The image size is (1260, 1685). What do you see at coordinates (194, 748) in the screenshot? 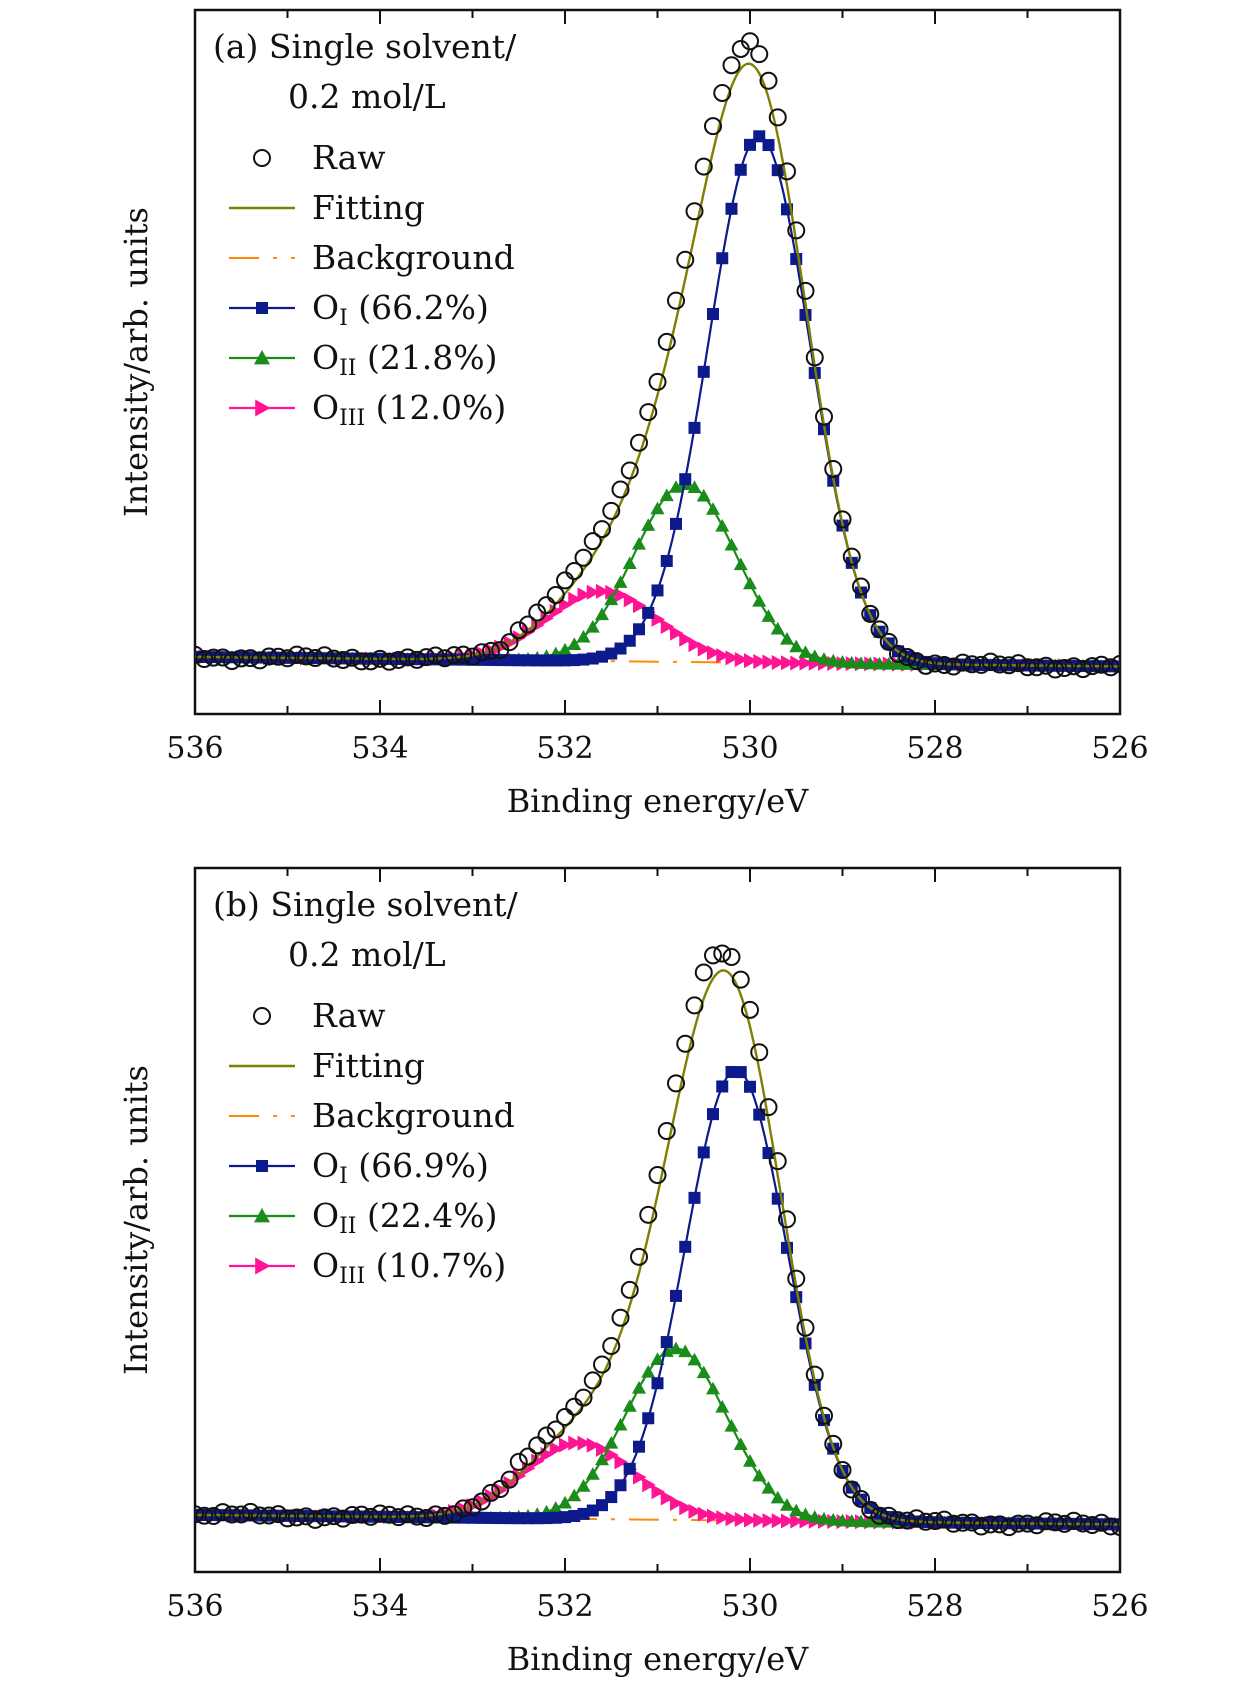
I see `x-tick-label: 536` at bounding box center [194, 748].